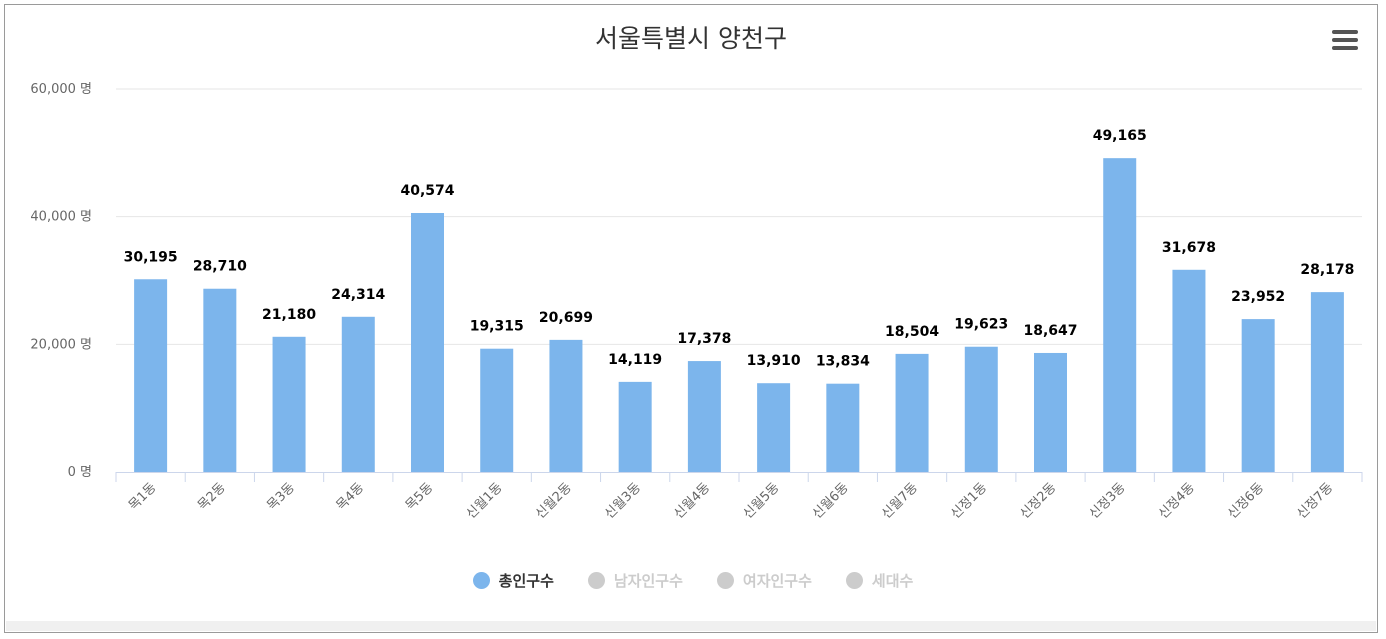  What do you see at coordinates (419, 496) in the screenshot?
I see `x-tick-label: 목5동` at bounding box center [419, 496].